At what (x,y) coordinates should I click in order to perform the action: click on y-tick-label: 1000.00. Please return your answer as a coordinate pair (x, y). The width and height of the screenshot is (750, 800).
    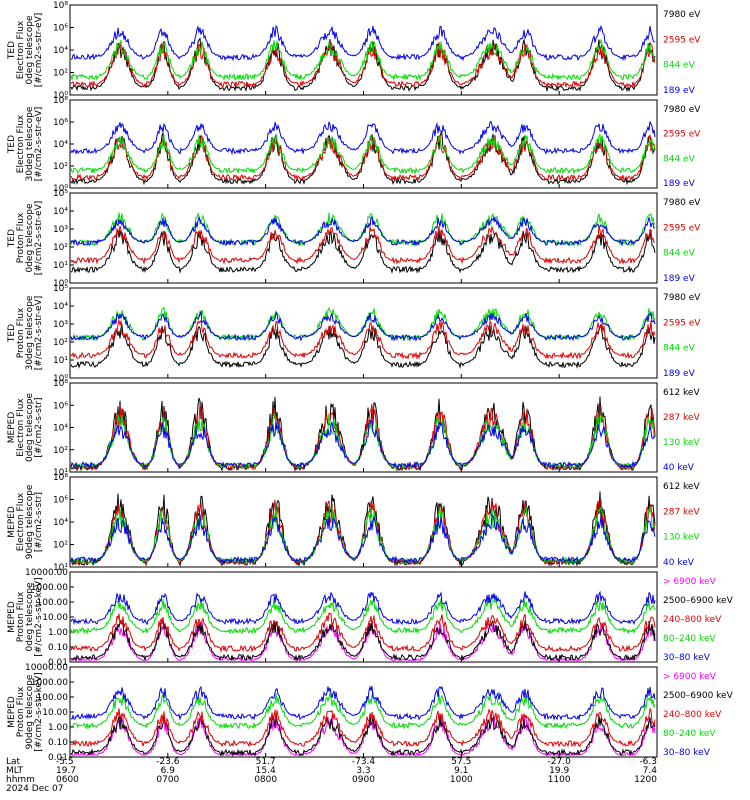
    Looking at the image, I should click on (49, 588).